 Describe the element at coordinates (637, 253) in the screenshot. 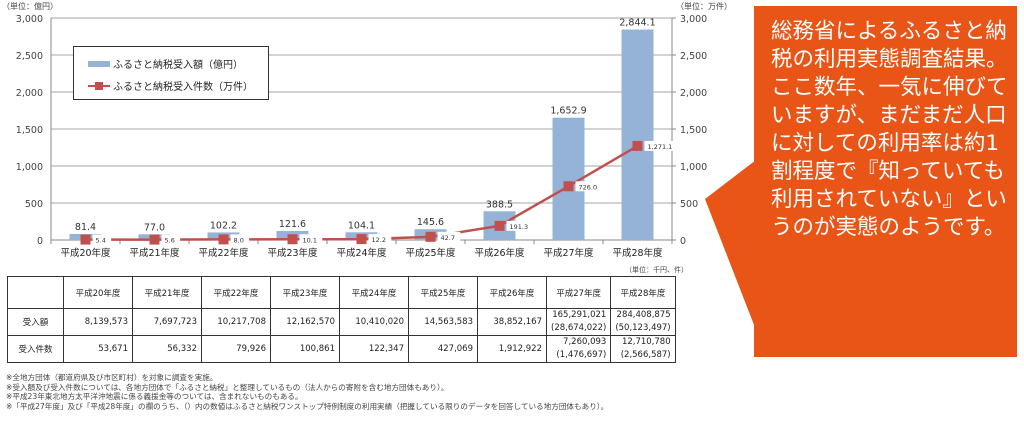

I see `x-category-label: 平成28年度` at that location.